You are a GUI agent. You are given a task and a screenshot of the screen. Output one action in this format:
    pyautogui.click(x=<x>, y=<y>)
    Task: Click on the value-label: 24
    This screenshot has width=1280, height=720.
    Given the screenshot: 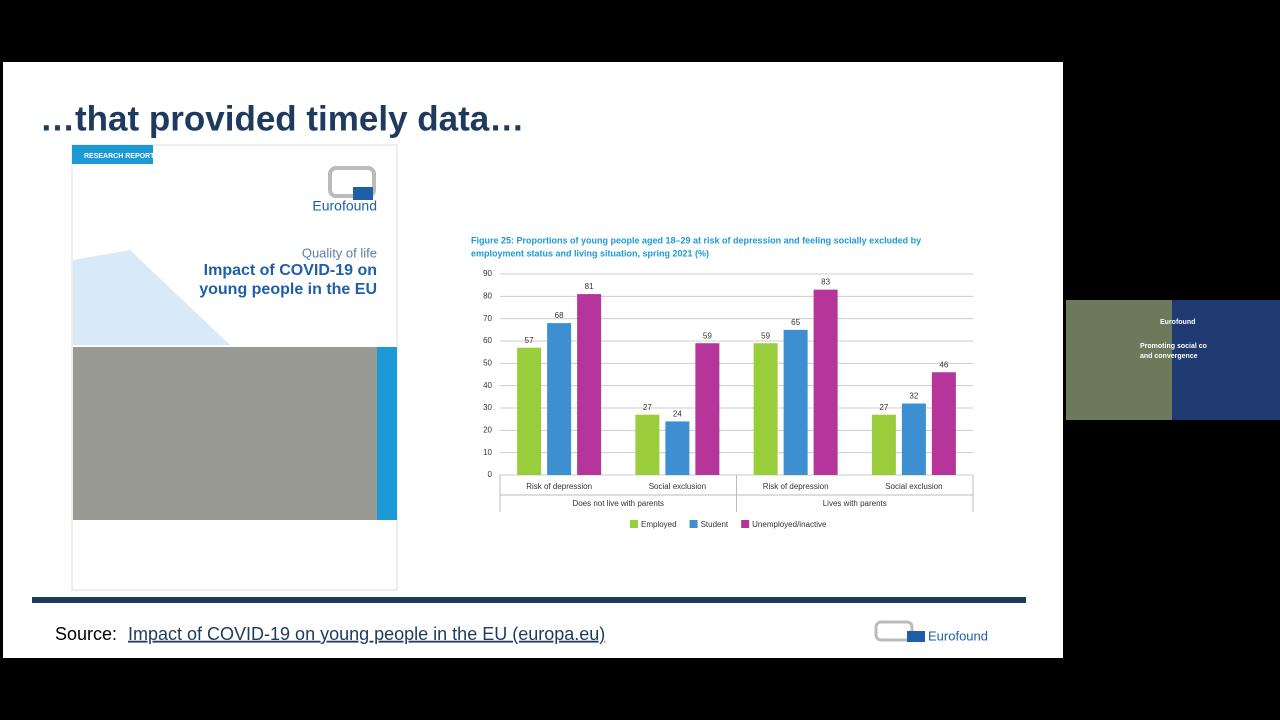 What is the action you would take?
    pyautogui.click(x=677, y=414)
    